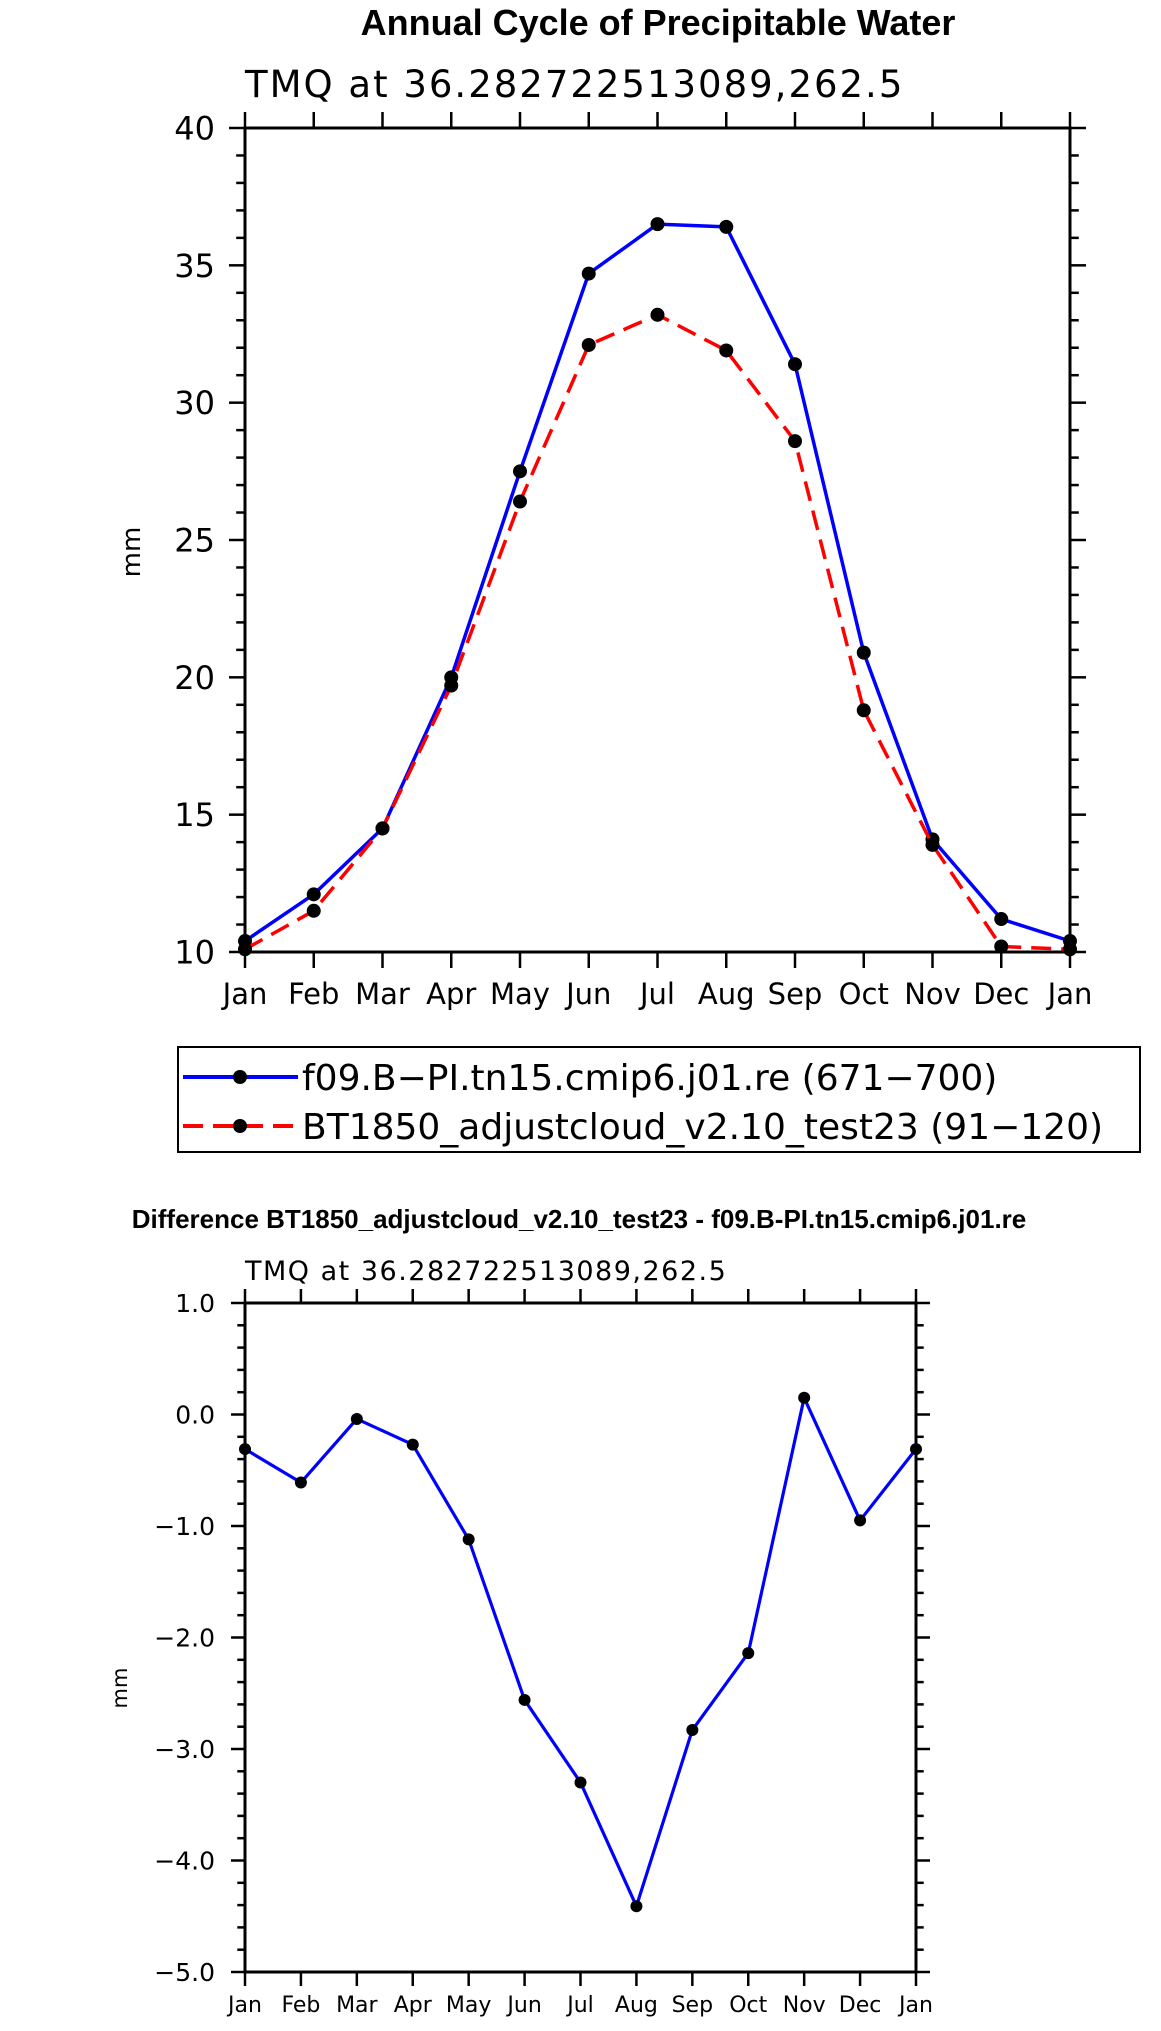 The image size is (1161, 2031). I want to click on y-tick-label: 15, so click(194, 815).